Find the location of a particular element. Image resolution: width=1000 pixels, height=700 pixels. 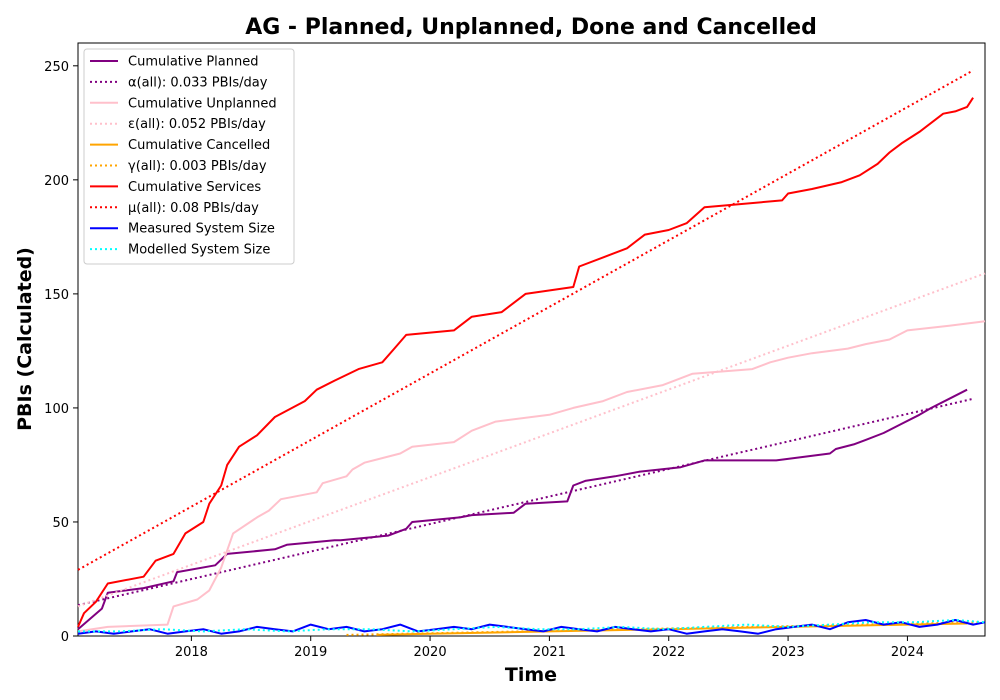

y-tick-label: 50 is located at coordinates (60, 523).